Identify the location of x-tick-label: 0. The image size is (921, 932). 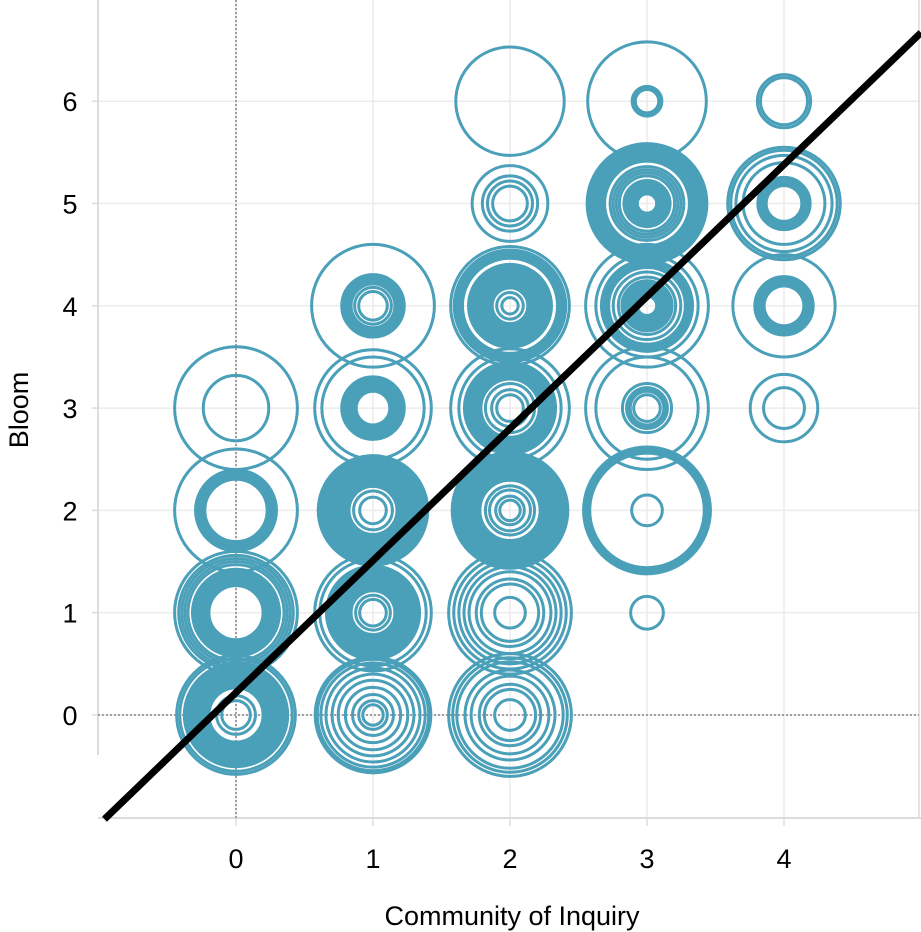
(235, 859).